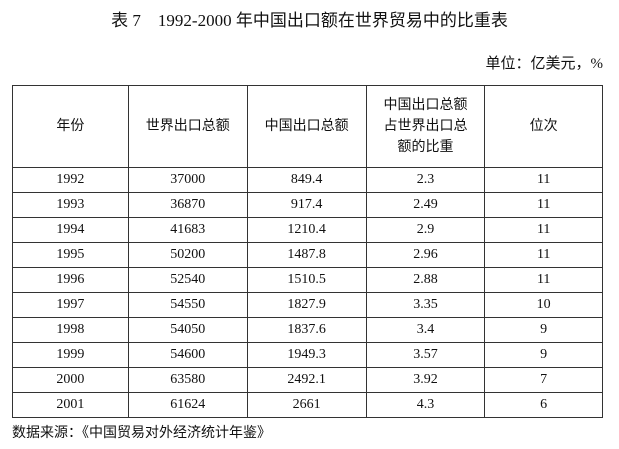 The image size is (619, 449). Describe the element at coordinates (187, 380) in the screenshot. I see `table-cell: 63580` at that location.